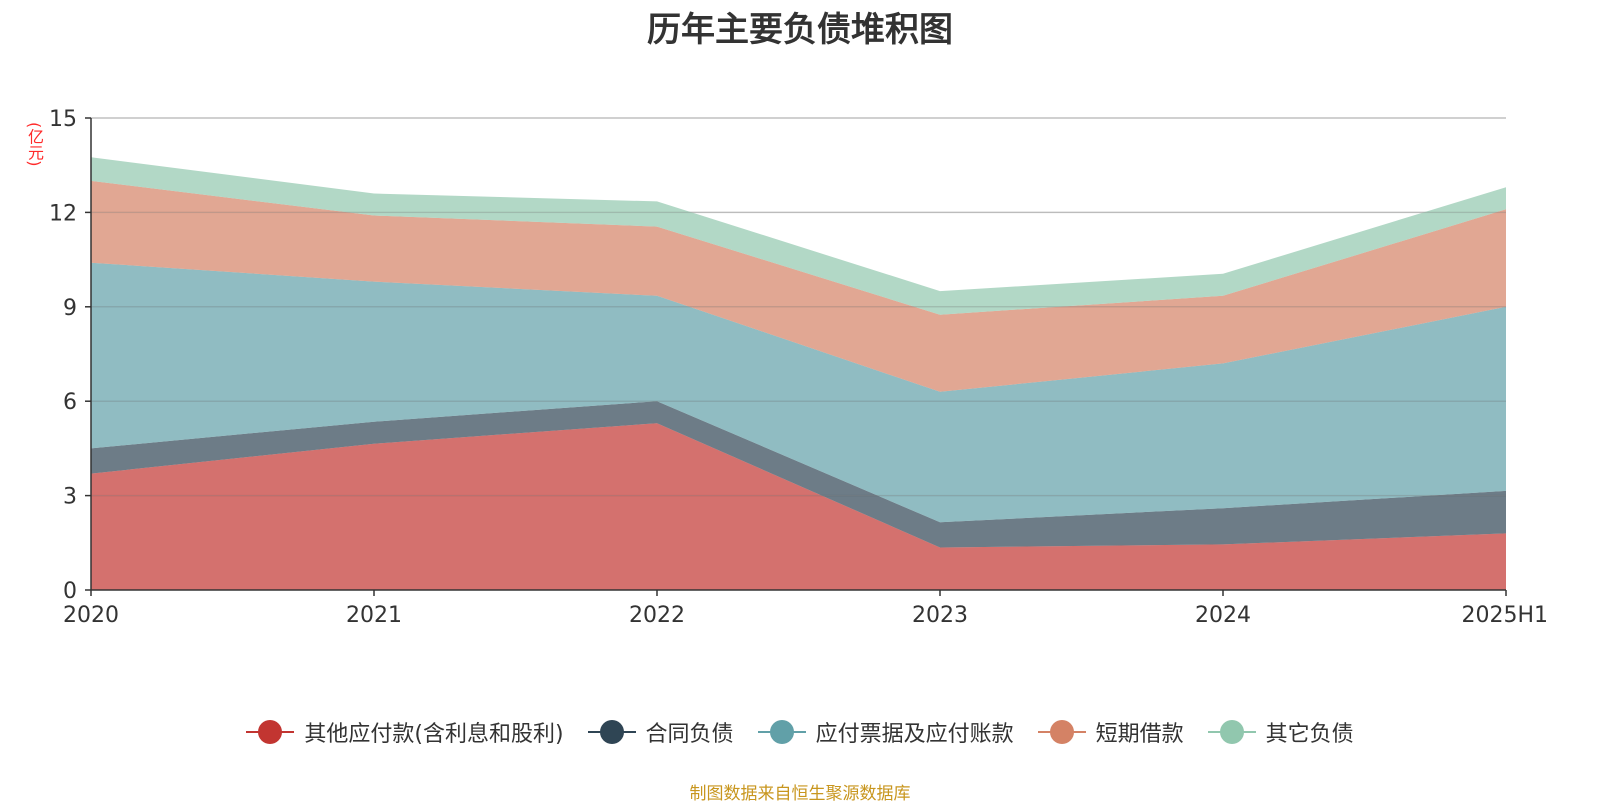  What do you see at coordinates (657, 615) in the screenshot?
I see `x-tick-label-2022: 2022` at bounding box center [657, 615].